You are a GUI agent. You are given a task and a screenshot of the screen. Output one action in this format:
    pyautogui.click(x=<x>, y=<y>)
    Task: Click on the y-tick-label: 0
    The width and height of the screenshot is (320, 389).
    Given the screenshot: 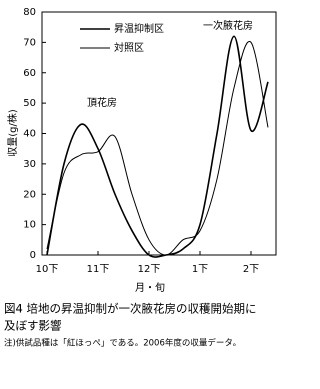 What is the action you would take?
    pyautogui.click(x=33, y=255)
    